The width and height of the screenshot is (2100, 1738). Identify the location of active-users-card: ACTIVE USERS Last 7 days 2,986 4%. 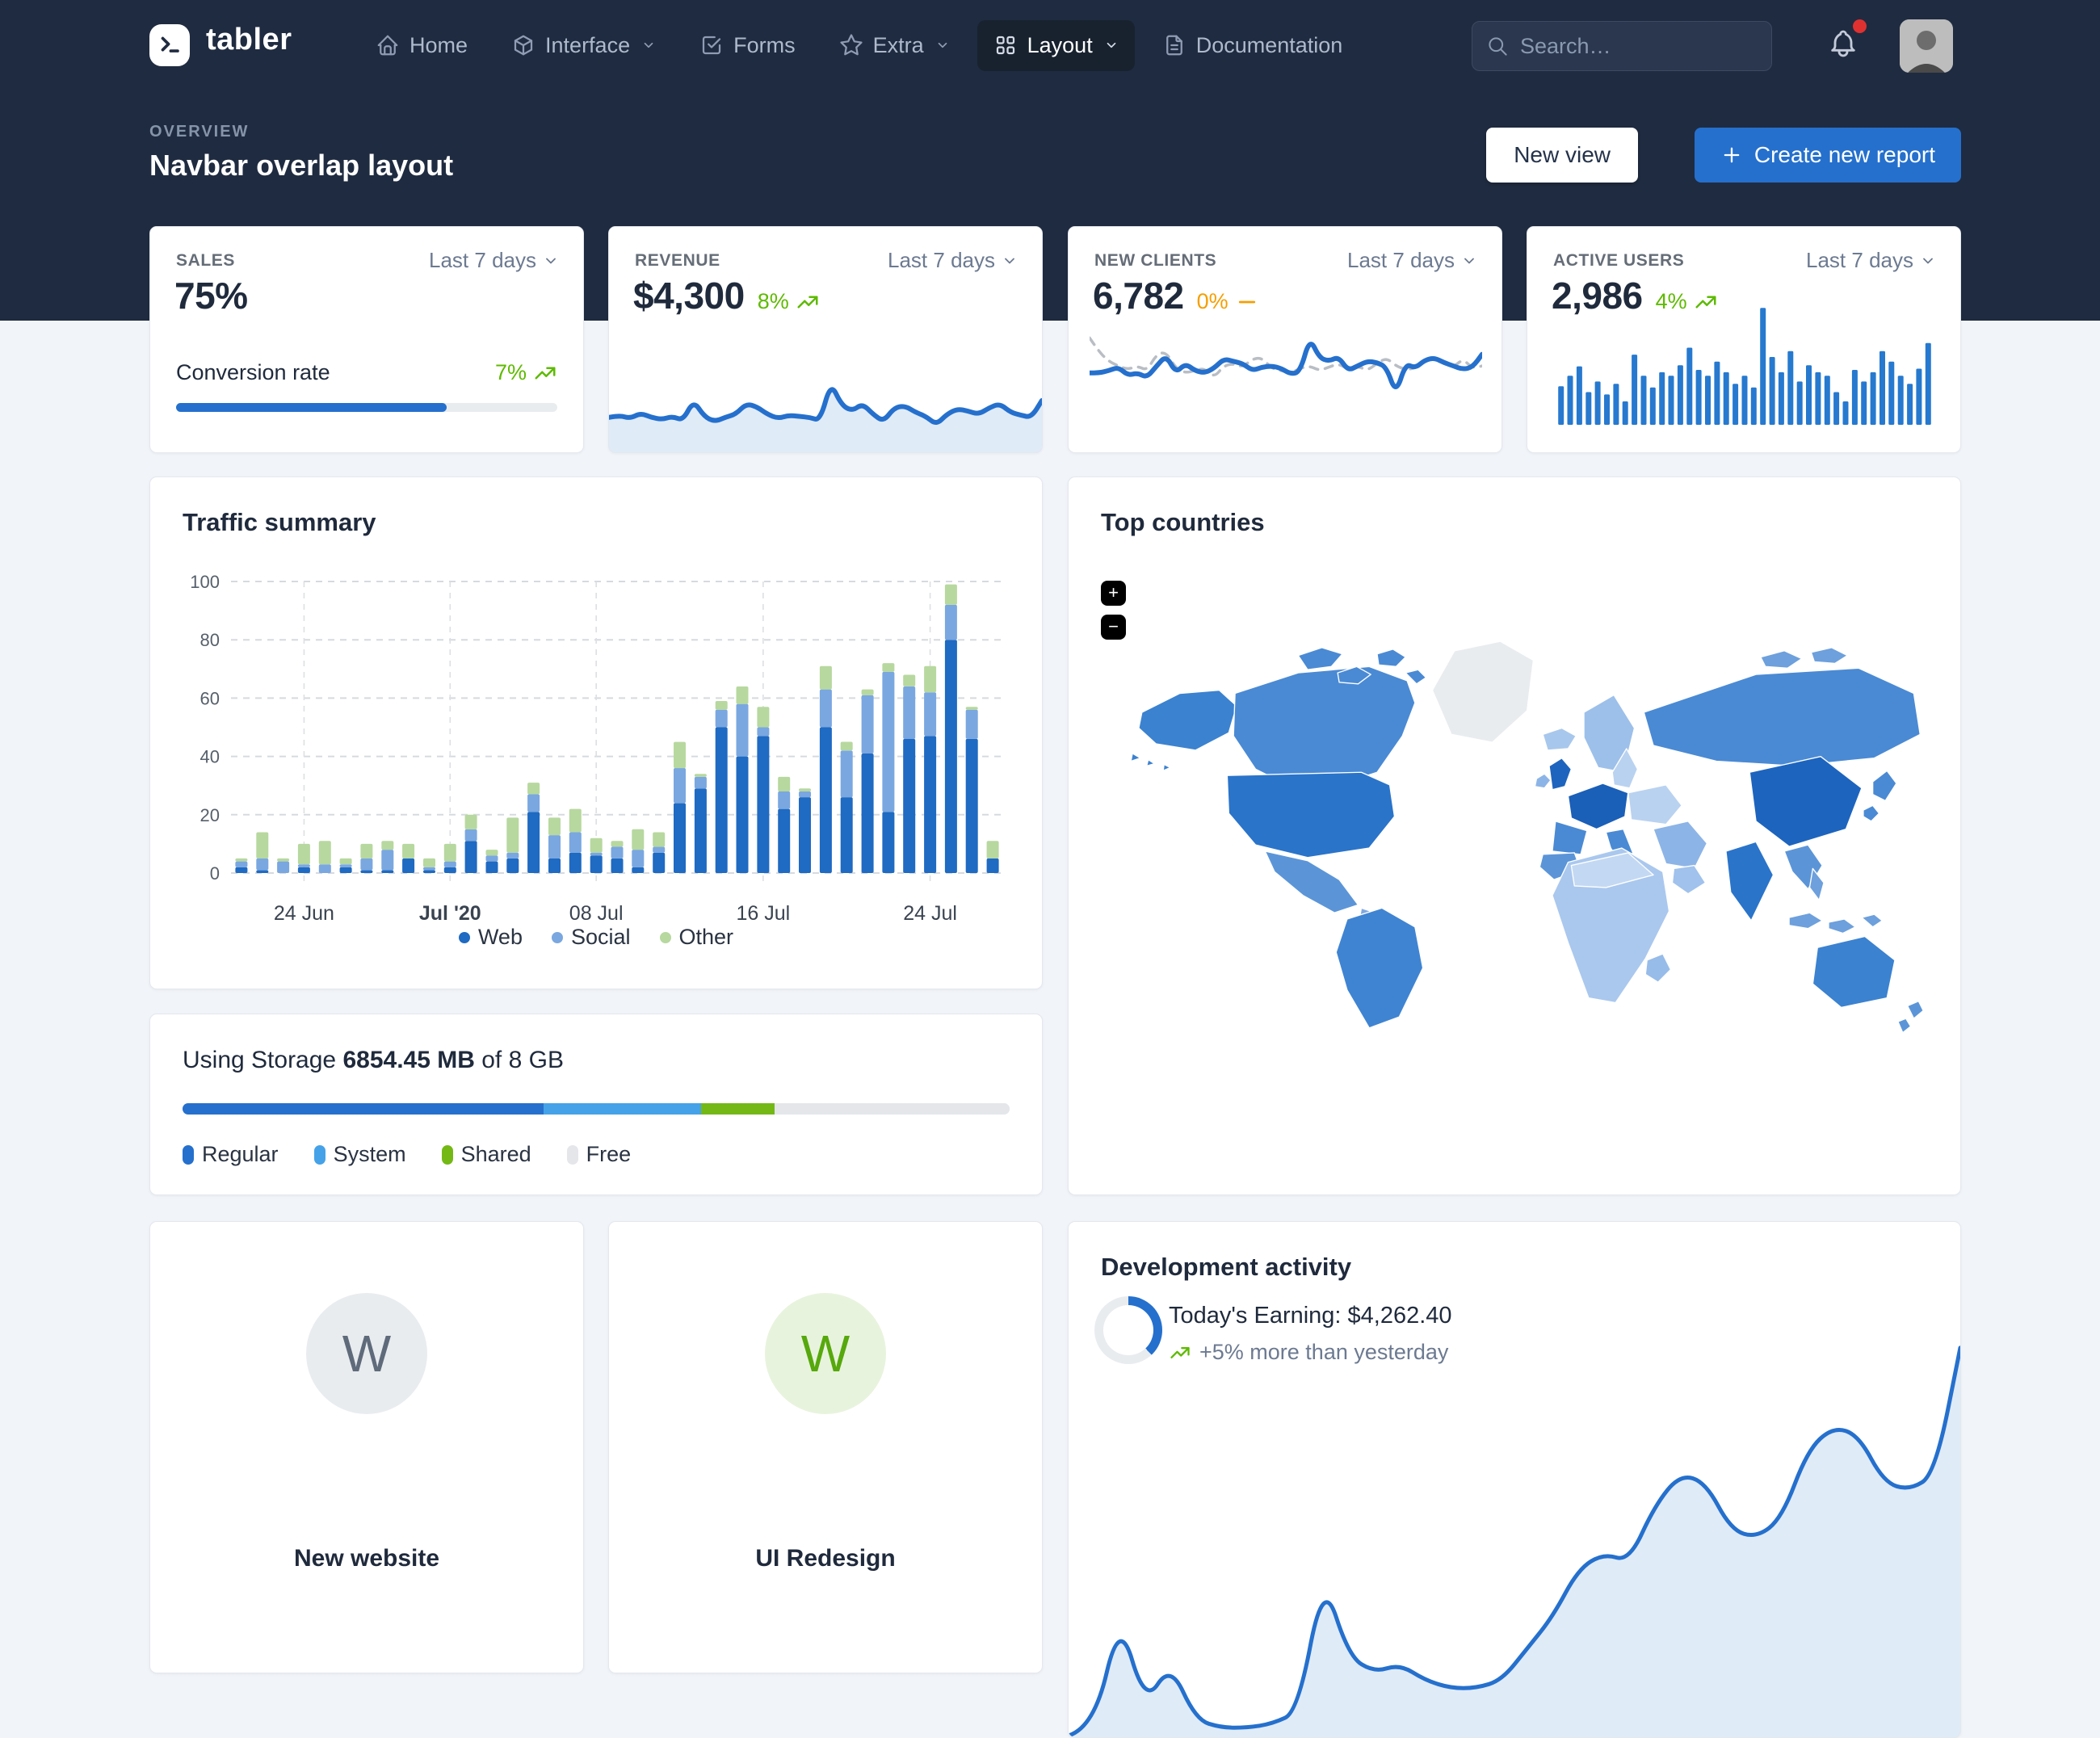
(1744, 339).